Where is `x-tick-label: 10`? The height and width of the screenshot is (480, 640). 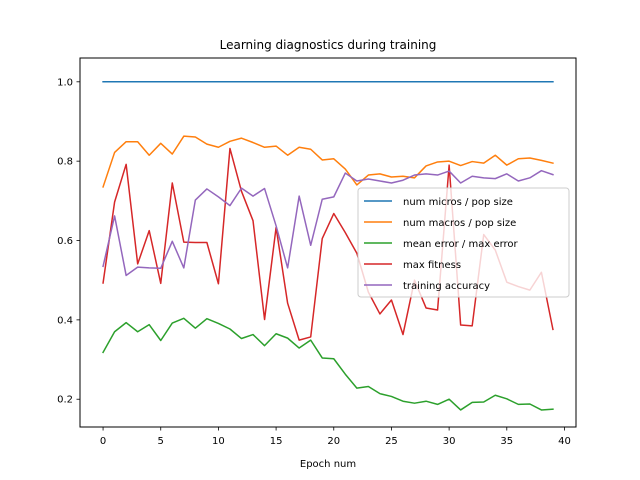
x-tick-label: 10 is located at coordinates (218, 441).